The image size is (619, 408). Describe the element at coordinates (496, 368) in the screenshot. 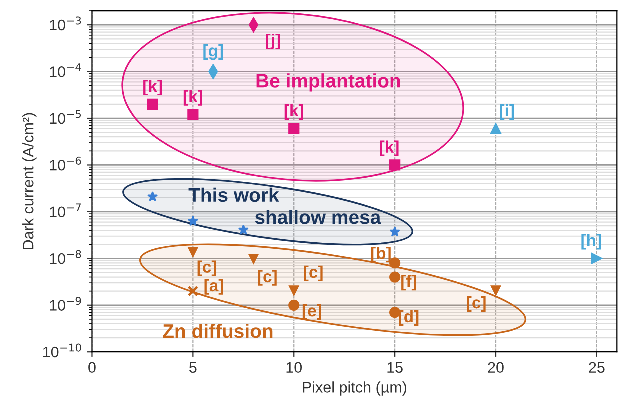

I see `x-tick-label: 20` at that location.